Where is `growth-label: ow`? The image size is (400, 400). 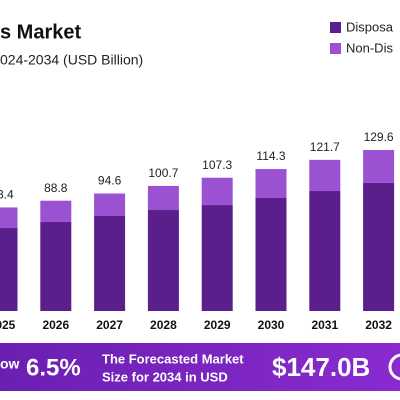 growth-label: ow is located at coordinates (10, 364).